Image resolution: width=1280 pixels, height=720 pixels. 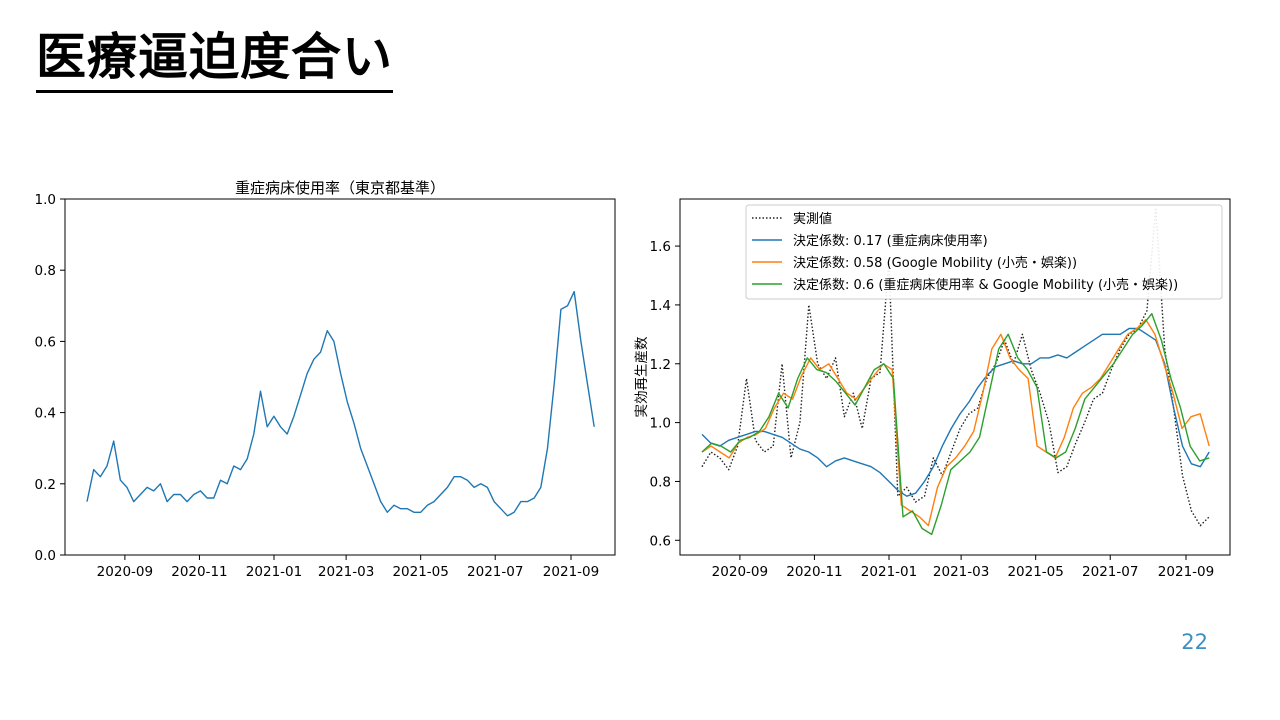 I want to click on chart2-y-axis-label: 実効再生産数, so click(x=642, y=376).